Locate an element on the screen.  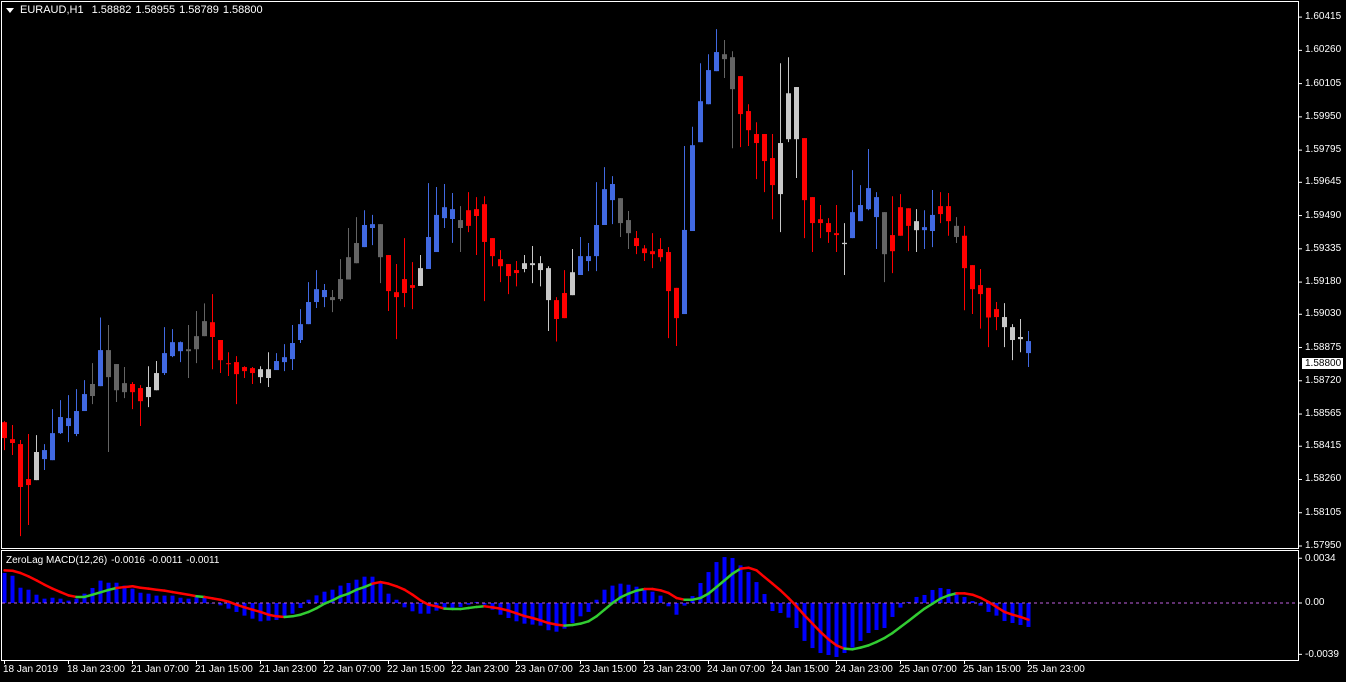
price-tick-label: 1.58260 is located at coordinates (1323, 479).